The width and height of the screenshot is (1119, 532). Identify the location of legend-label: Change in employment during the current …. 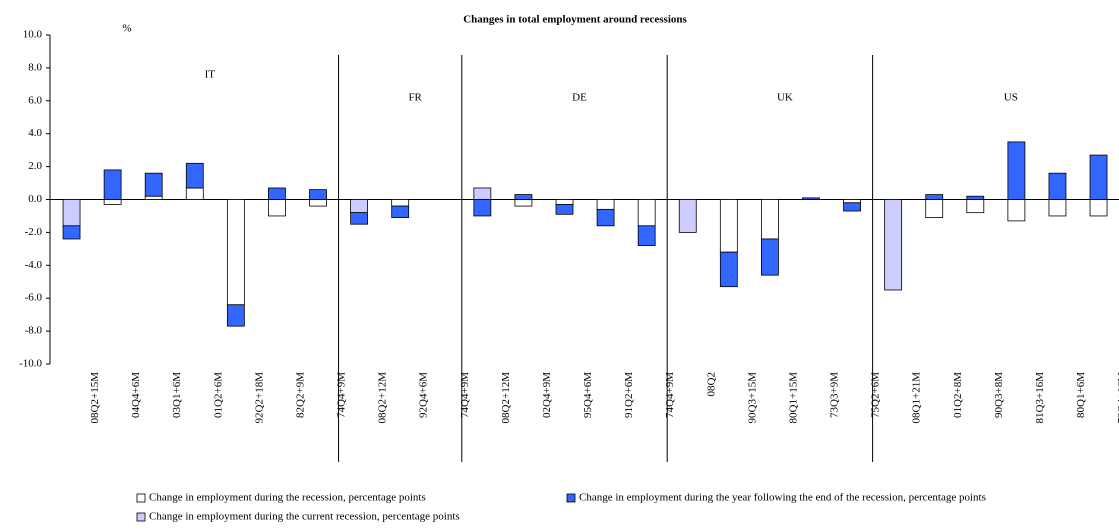
(304, 517).